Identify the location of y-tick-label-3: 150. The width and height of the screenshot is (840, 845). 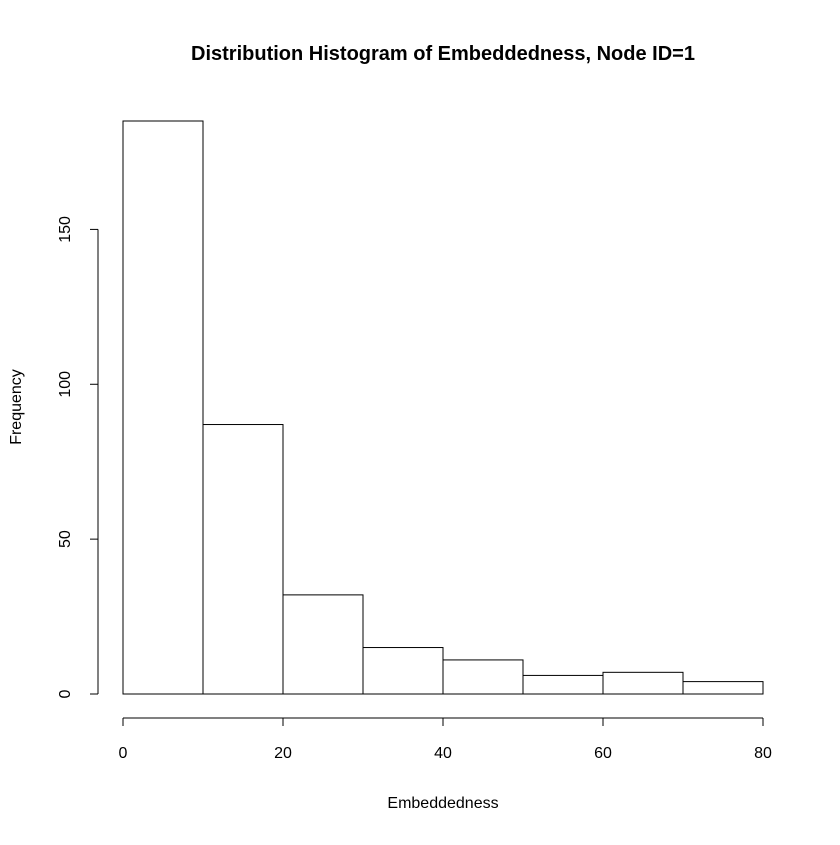
(65, 229).